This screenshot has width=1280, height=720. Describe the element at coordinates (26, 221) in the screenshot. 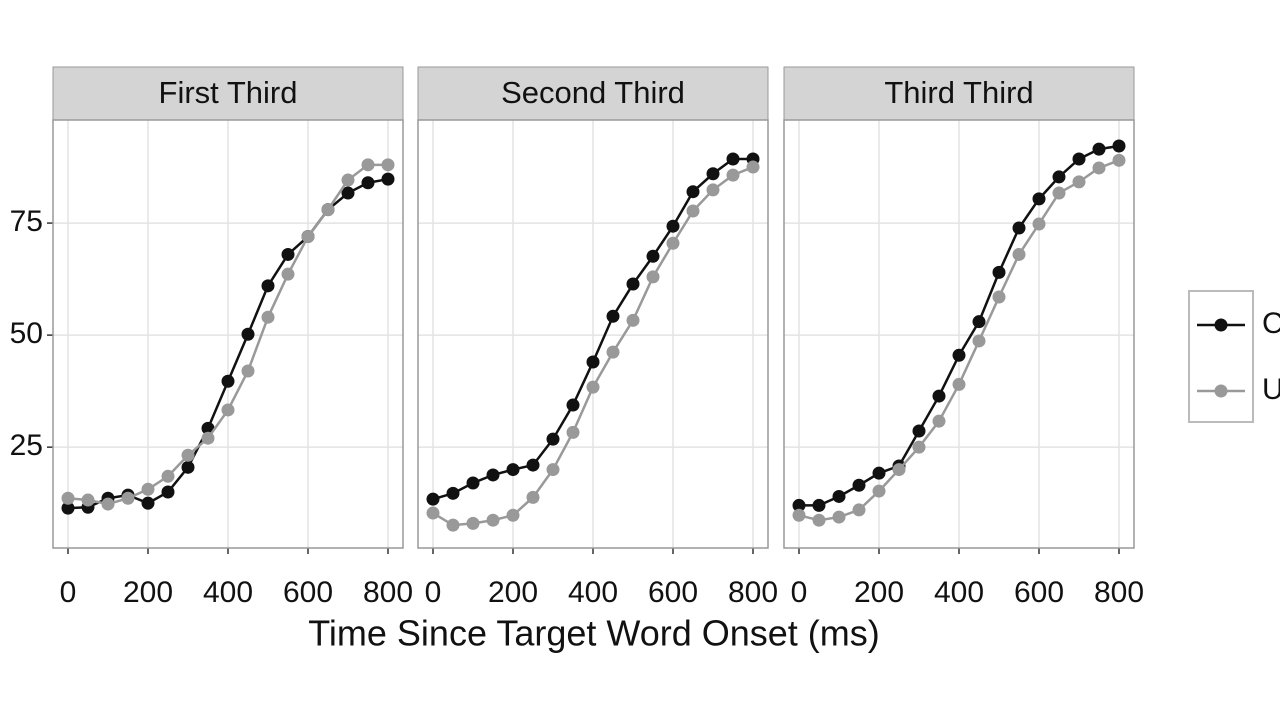

I see `y-tick-label: 75` at that location.